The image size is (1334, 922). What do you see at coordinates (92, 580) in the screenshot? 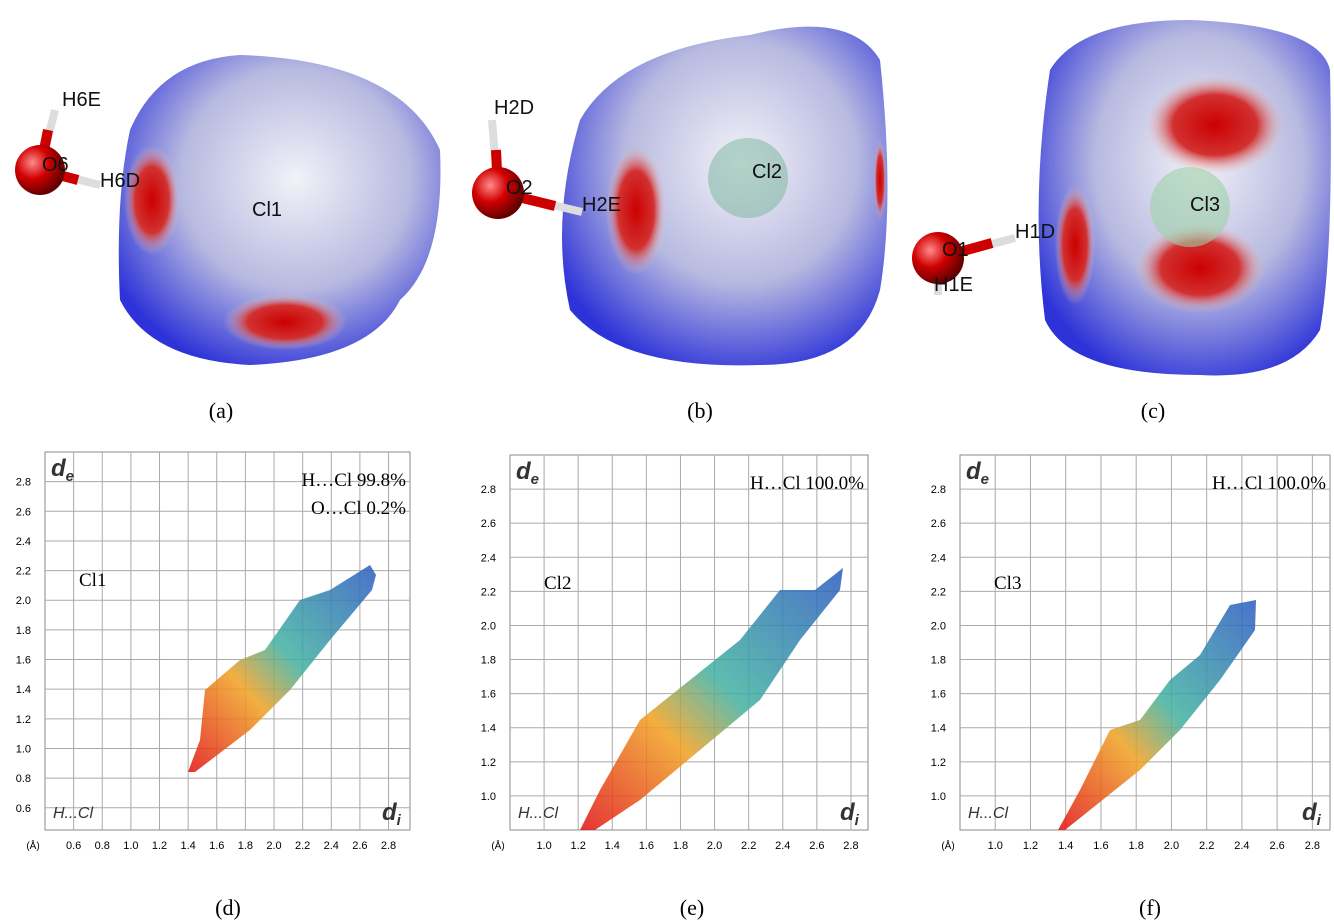
I see `surface-label: Cl1` at bounding box center [92, 580].